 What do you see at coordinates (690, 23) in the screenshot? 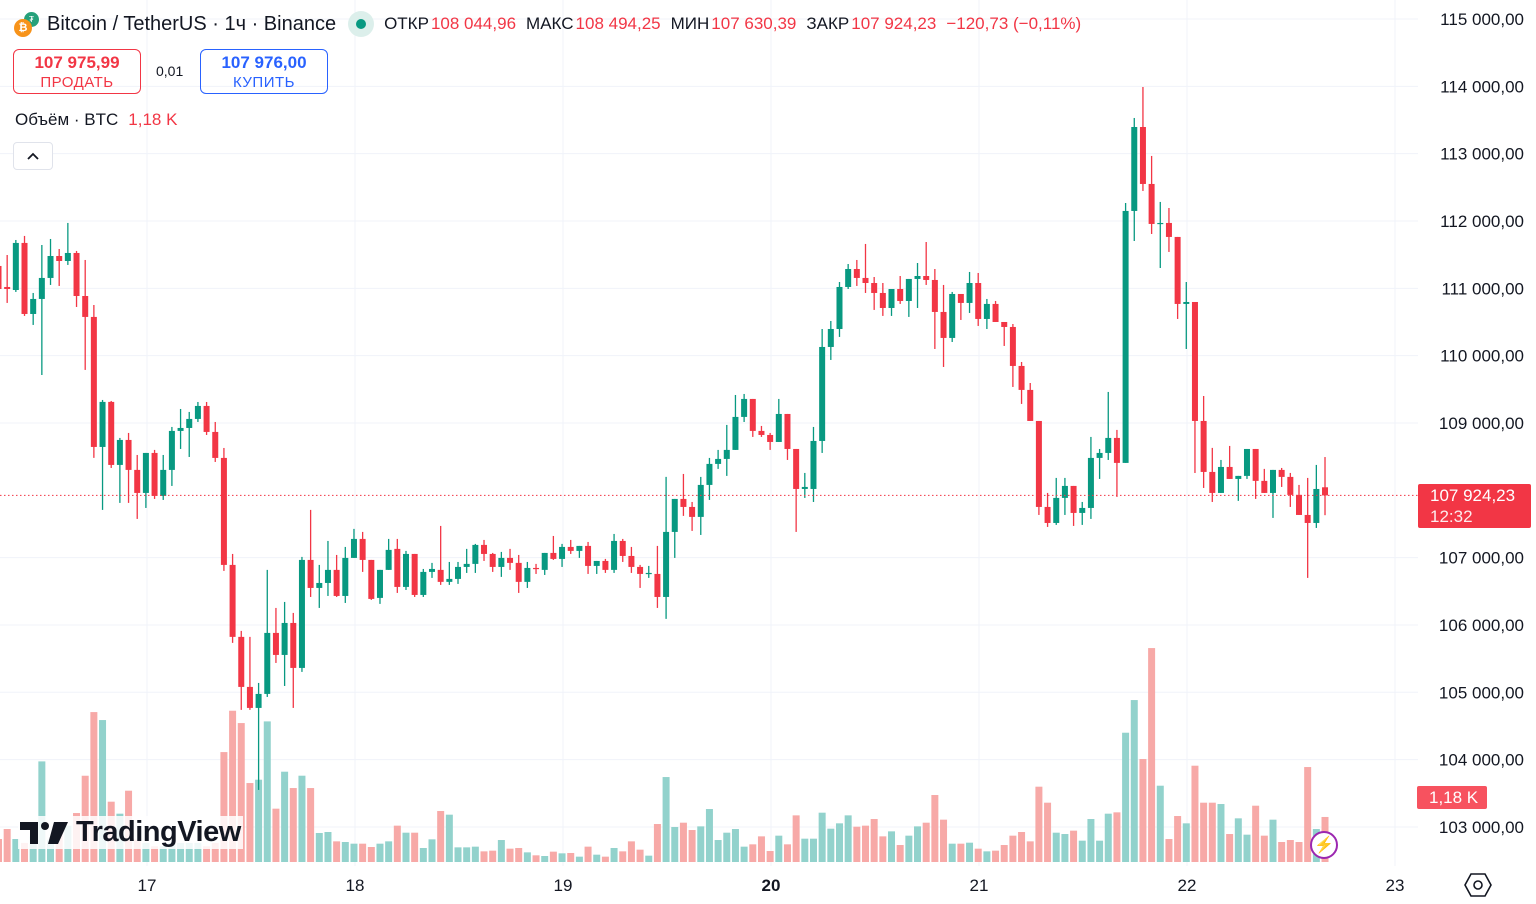
I see `low-label: МИН` at bounding box center [690, 23].